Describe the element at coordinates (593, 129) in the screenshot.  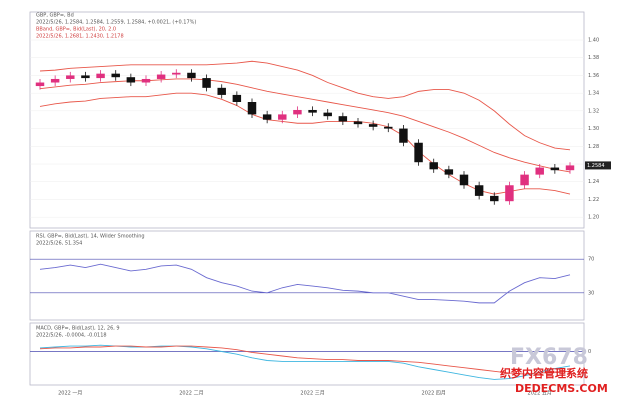
I see `y-tick-label: 1.30` at that location.